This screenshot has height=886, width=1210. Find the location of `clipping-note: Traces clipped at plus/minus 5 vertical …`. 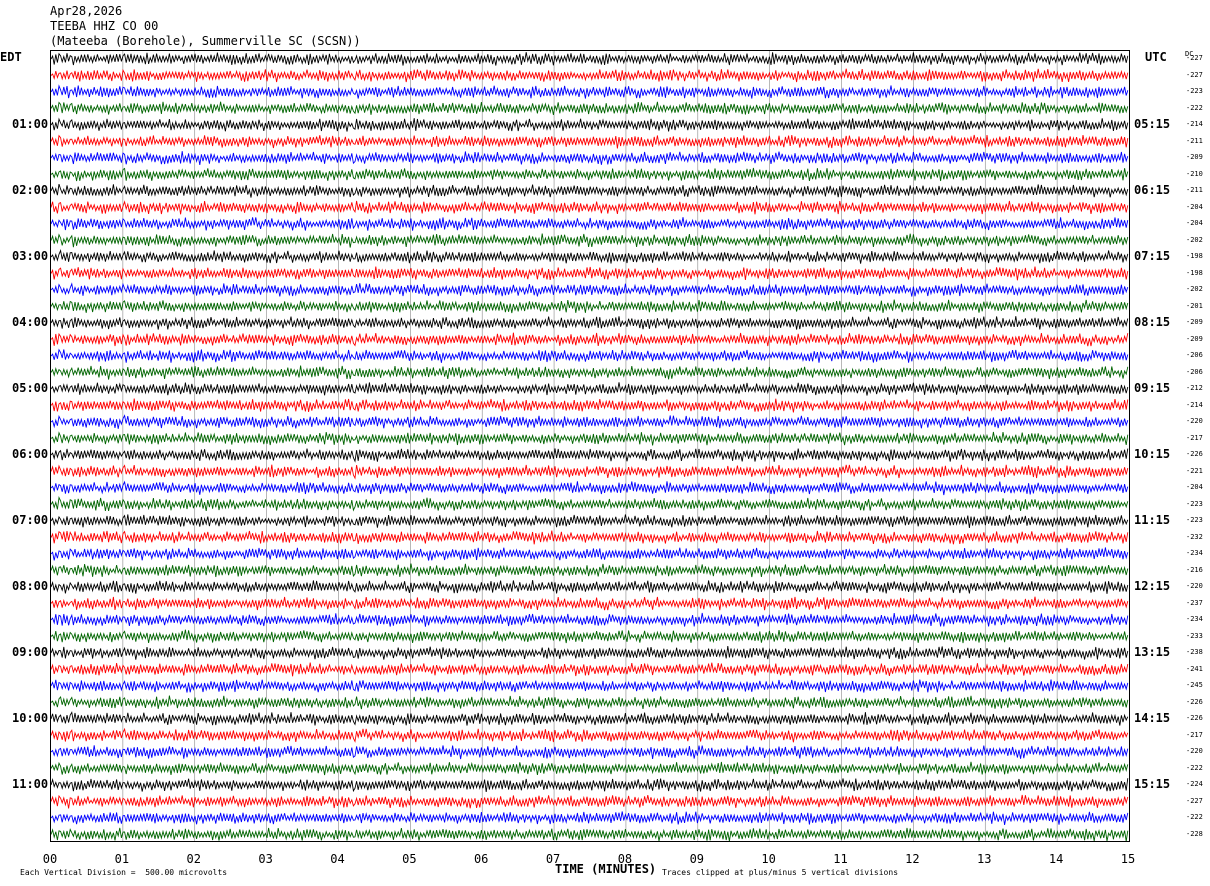

clipping-note: Traces clipped at plus/minus 5 vertical … is located at coordinates (780, 872).